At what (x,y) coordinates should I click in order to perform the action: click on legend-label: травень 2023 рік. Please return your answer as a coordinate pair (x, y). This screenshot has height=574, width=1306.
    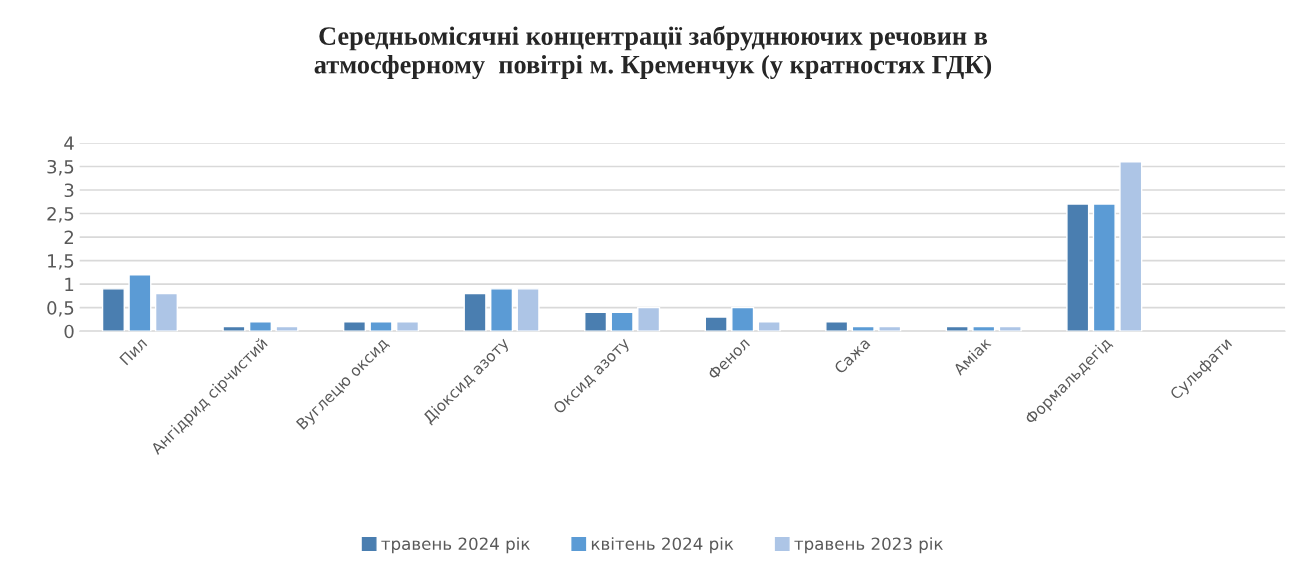
    Looking at the image, I should click on (868, 545).